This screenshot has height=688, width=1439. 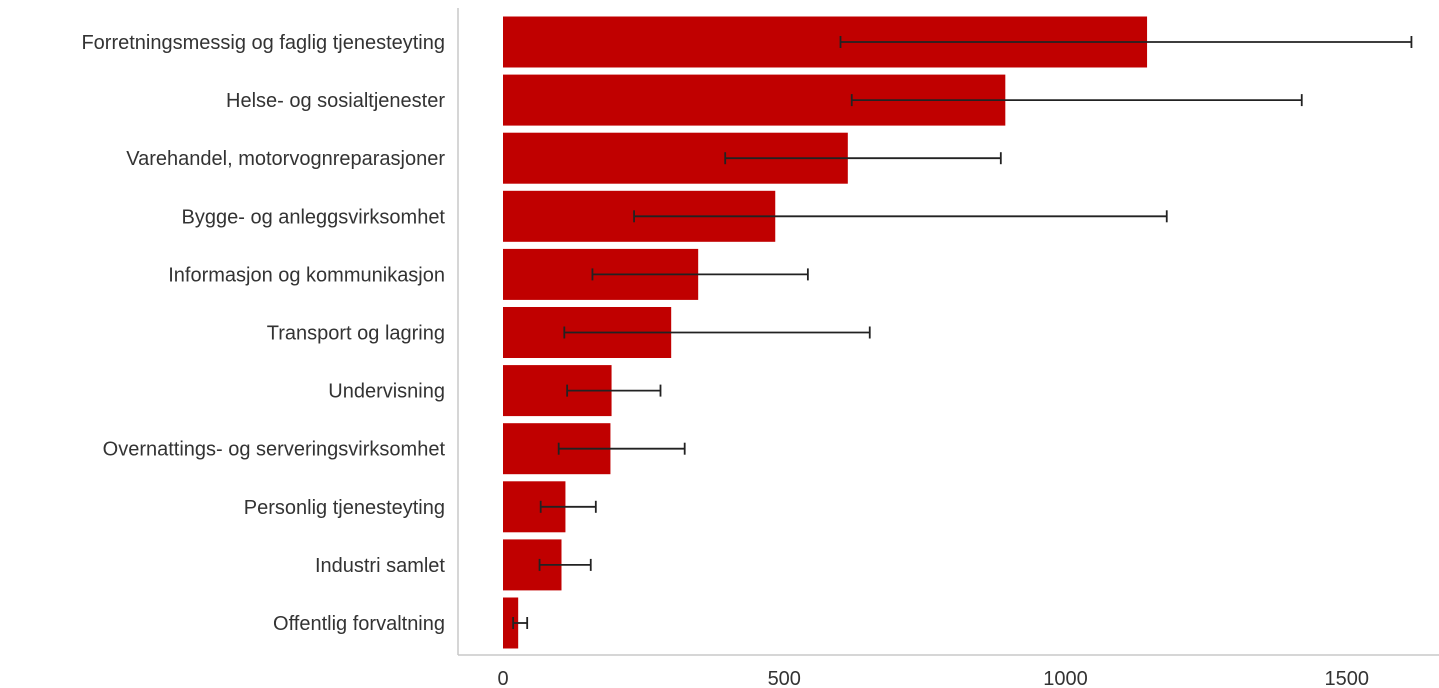 What do you see at coordinates (1347, 678) in the screenshot?
I see `x-tick-label: 1500` at bounding box center [1347, 678].